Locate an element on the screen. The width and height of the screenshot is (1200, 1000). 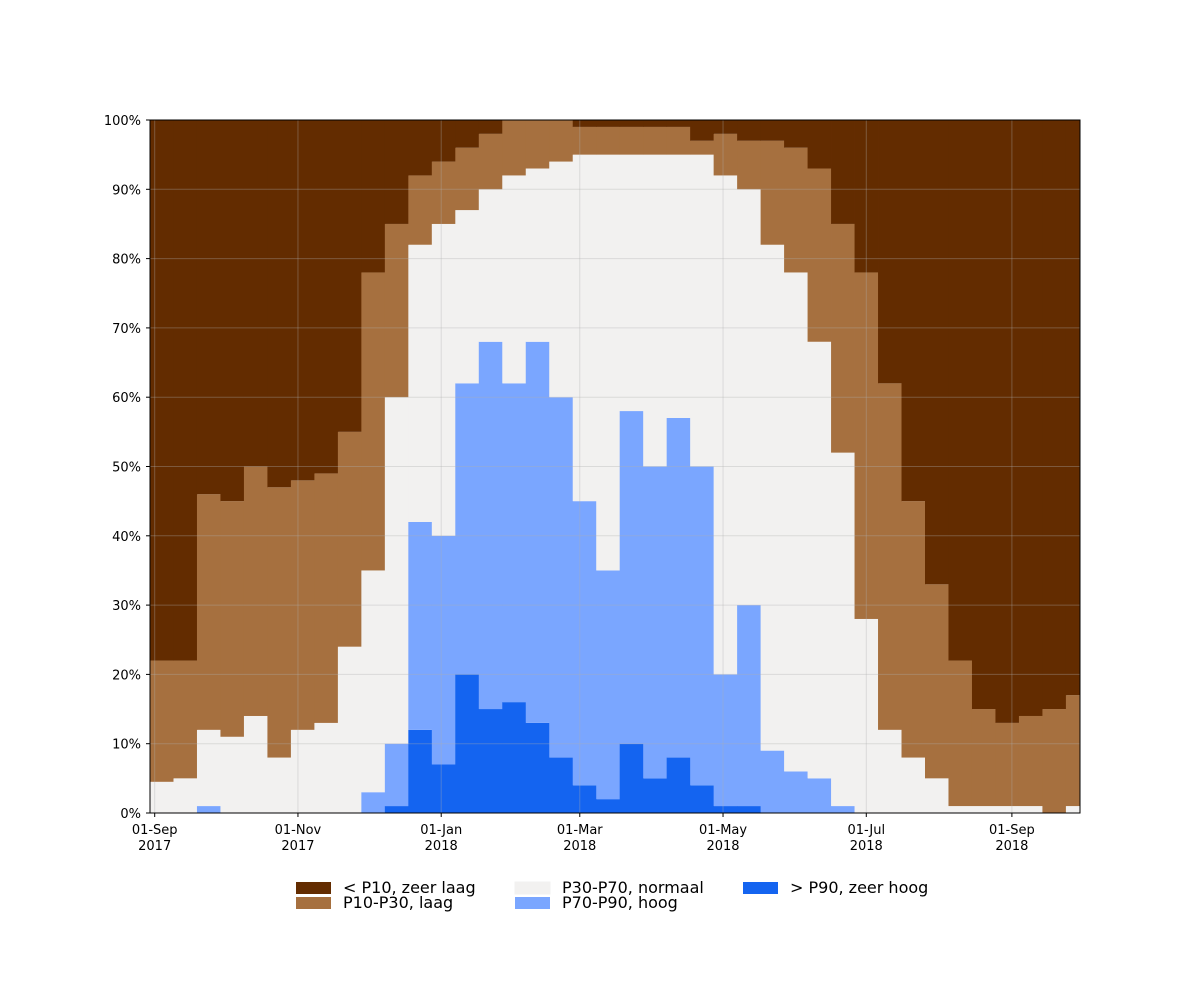
y-tick-label: 60% is located at coordinates (126, 398).